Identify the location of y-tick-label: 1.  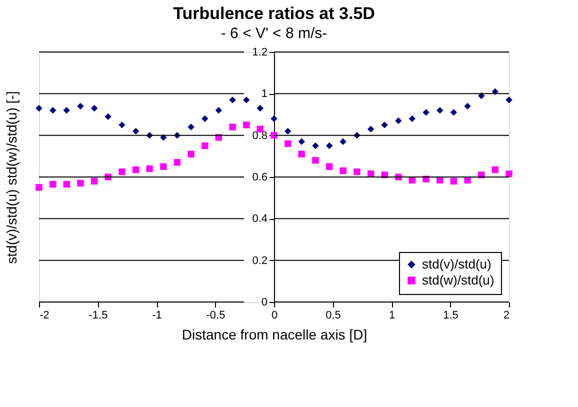
(264, 94).